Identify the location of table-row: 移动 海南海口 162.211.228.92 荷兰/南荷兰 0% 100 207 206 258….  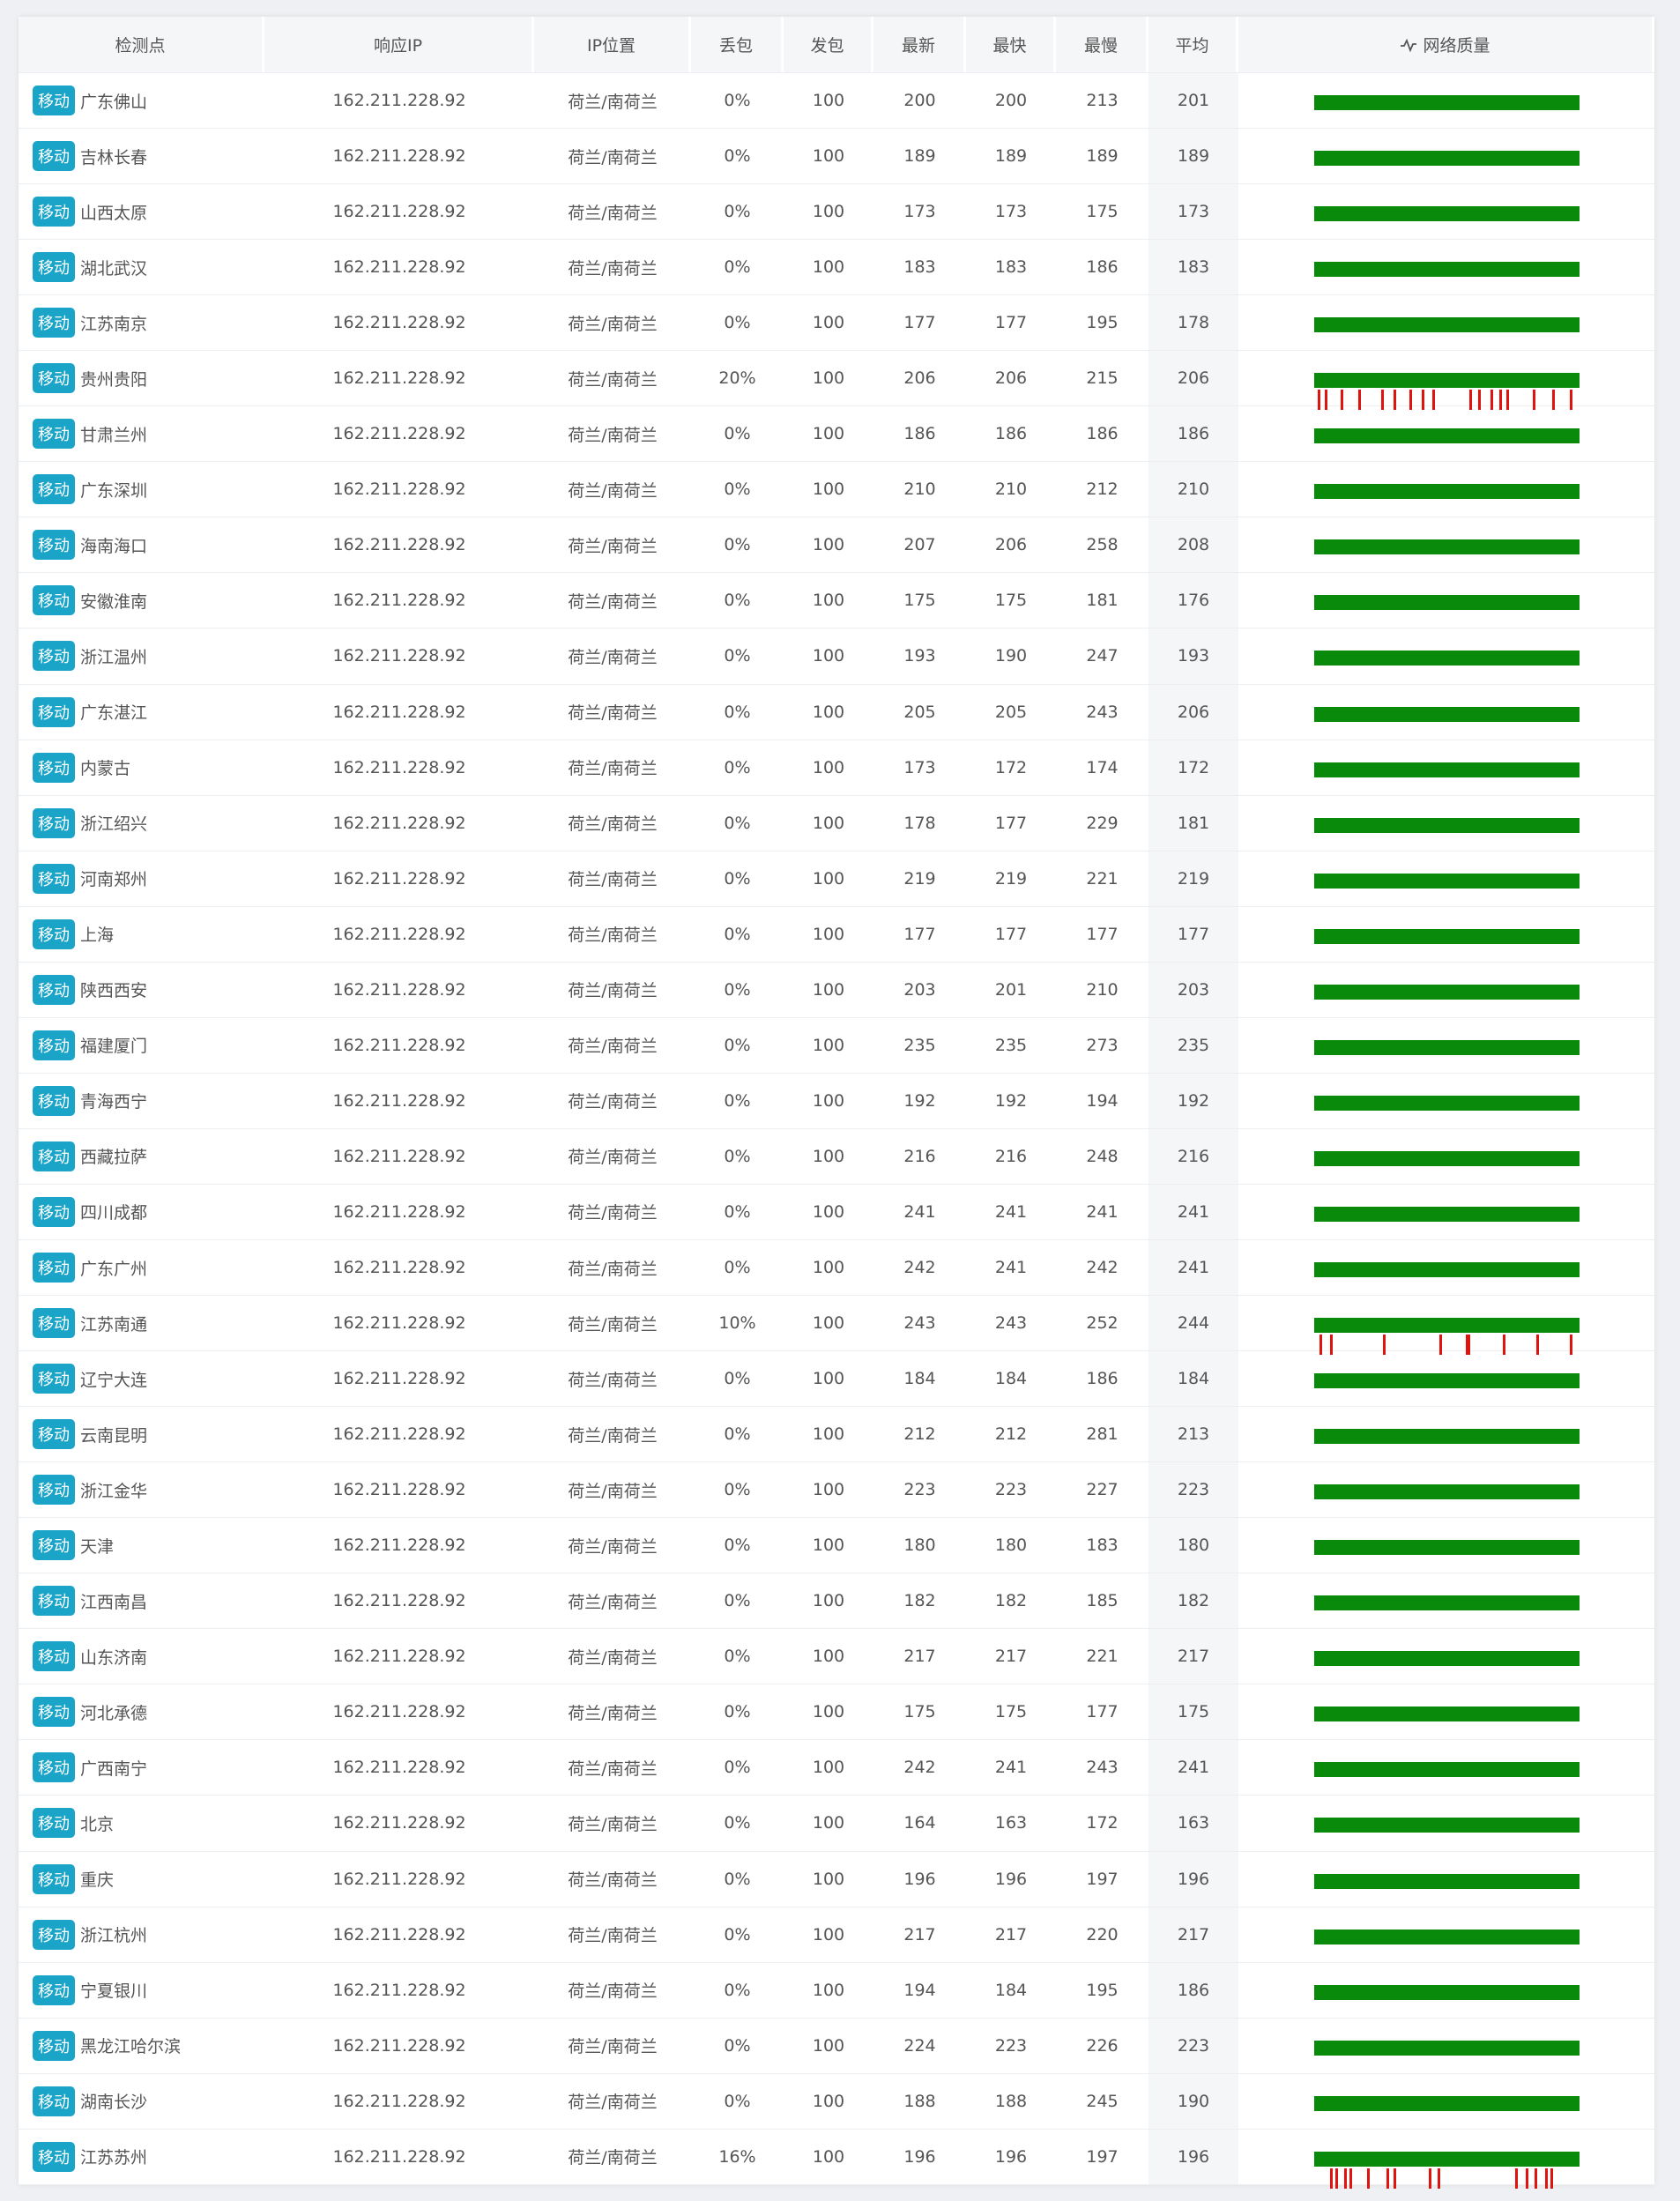
(836, 545).